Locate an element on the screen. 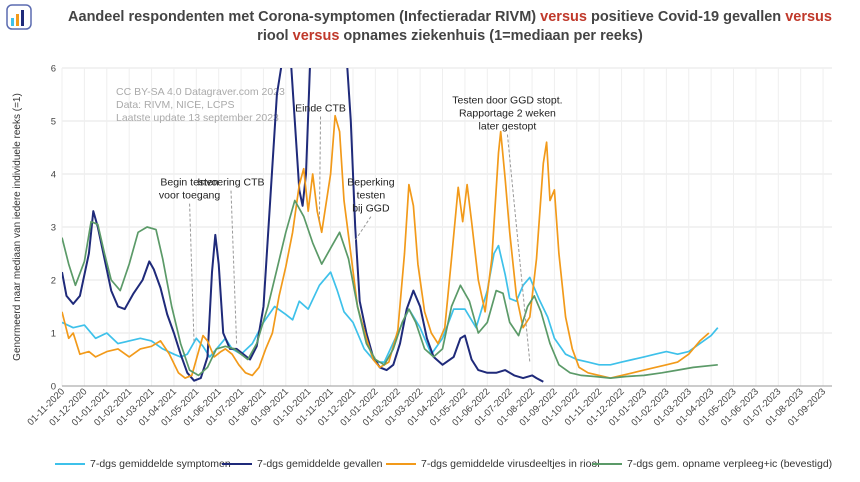 The width and height of the screenshot is (860, 482). annotation-text: Invoering CTB is located at coordinates (230, 183).